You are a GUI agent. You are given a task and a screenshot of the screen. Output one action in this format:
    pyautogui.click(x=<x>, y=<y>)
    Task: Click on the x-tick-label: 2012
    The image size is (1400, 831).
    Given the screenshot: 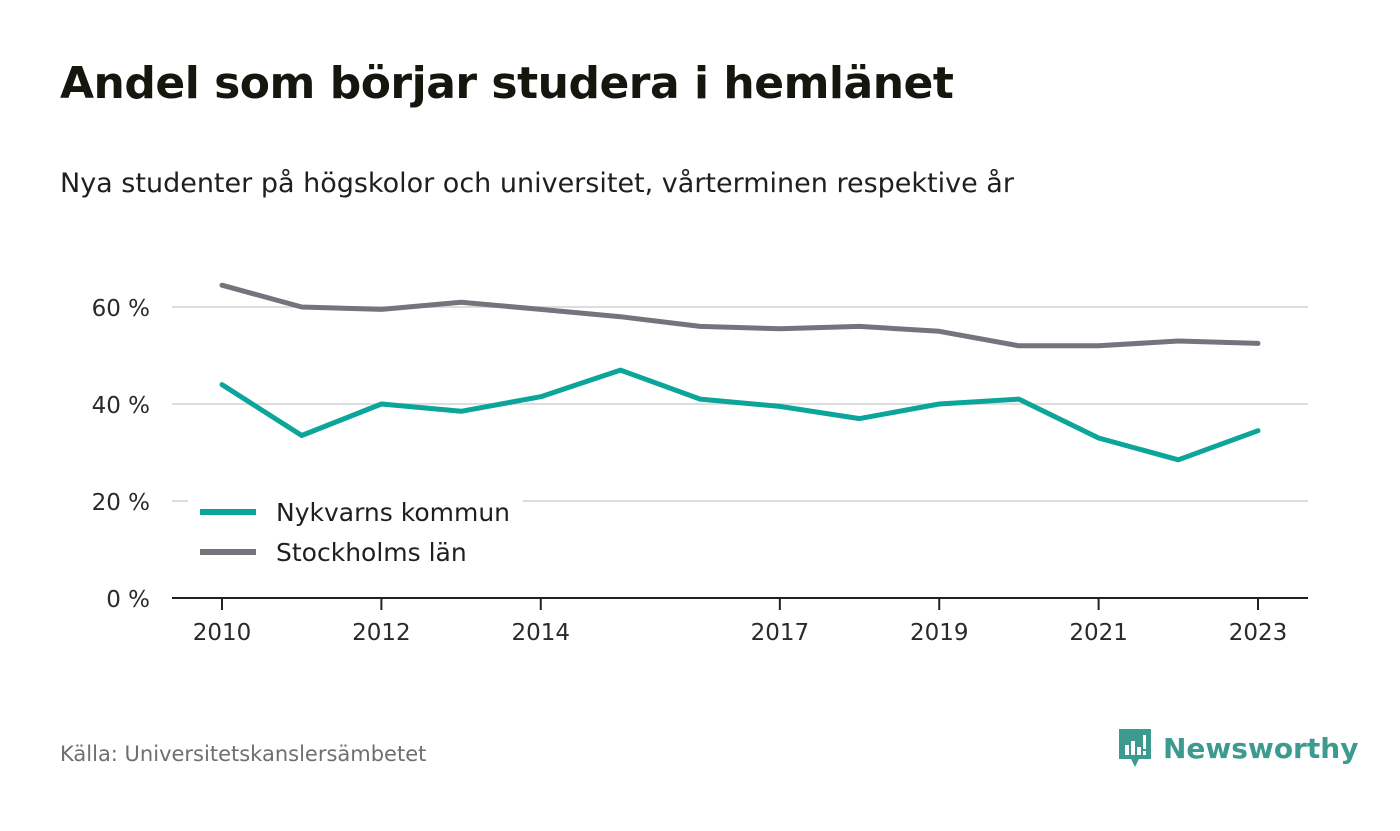 What is the action you would take?
    pyautogui.click(x=381, y=633)
    